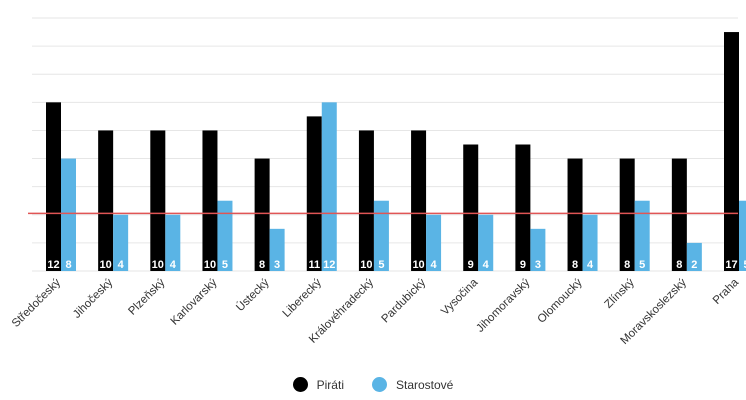  What do you see at coordinates (396, 265) in the screenshot?
I see `value-labels: 1281041041058311121051049493848582175` at bounding box center [396, 265].